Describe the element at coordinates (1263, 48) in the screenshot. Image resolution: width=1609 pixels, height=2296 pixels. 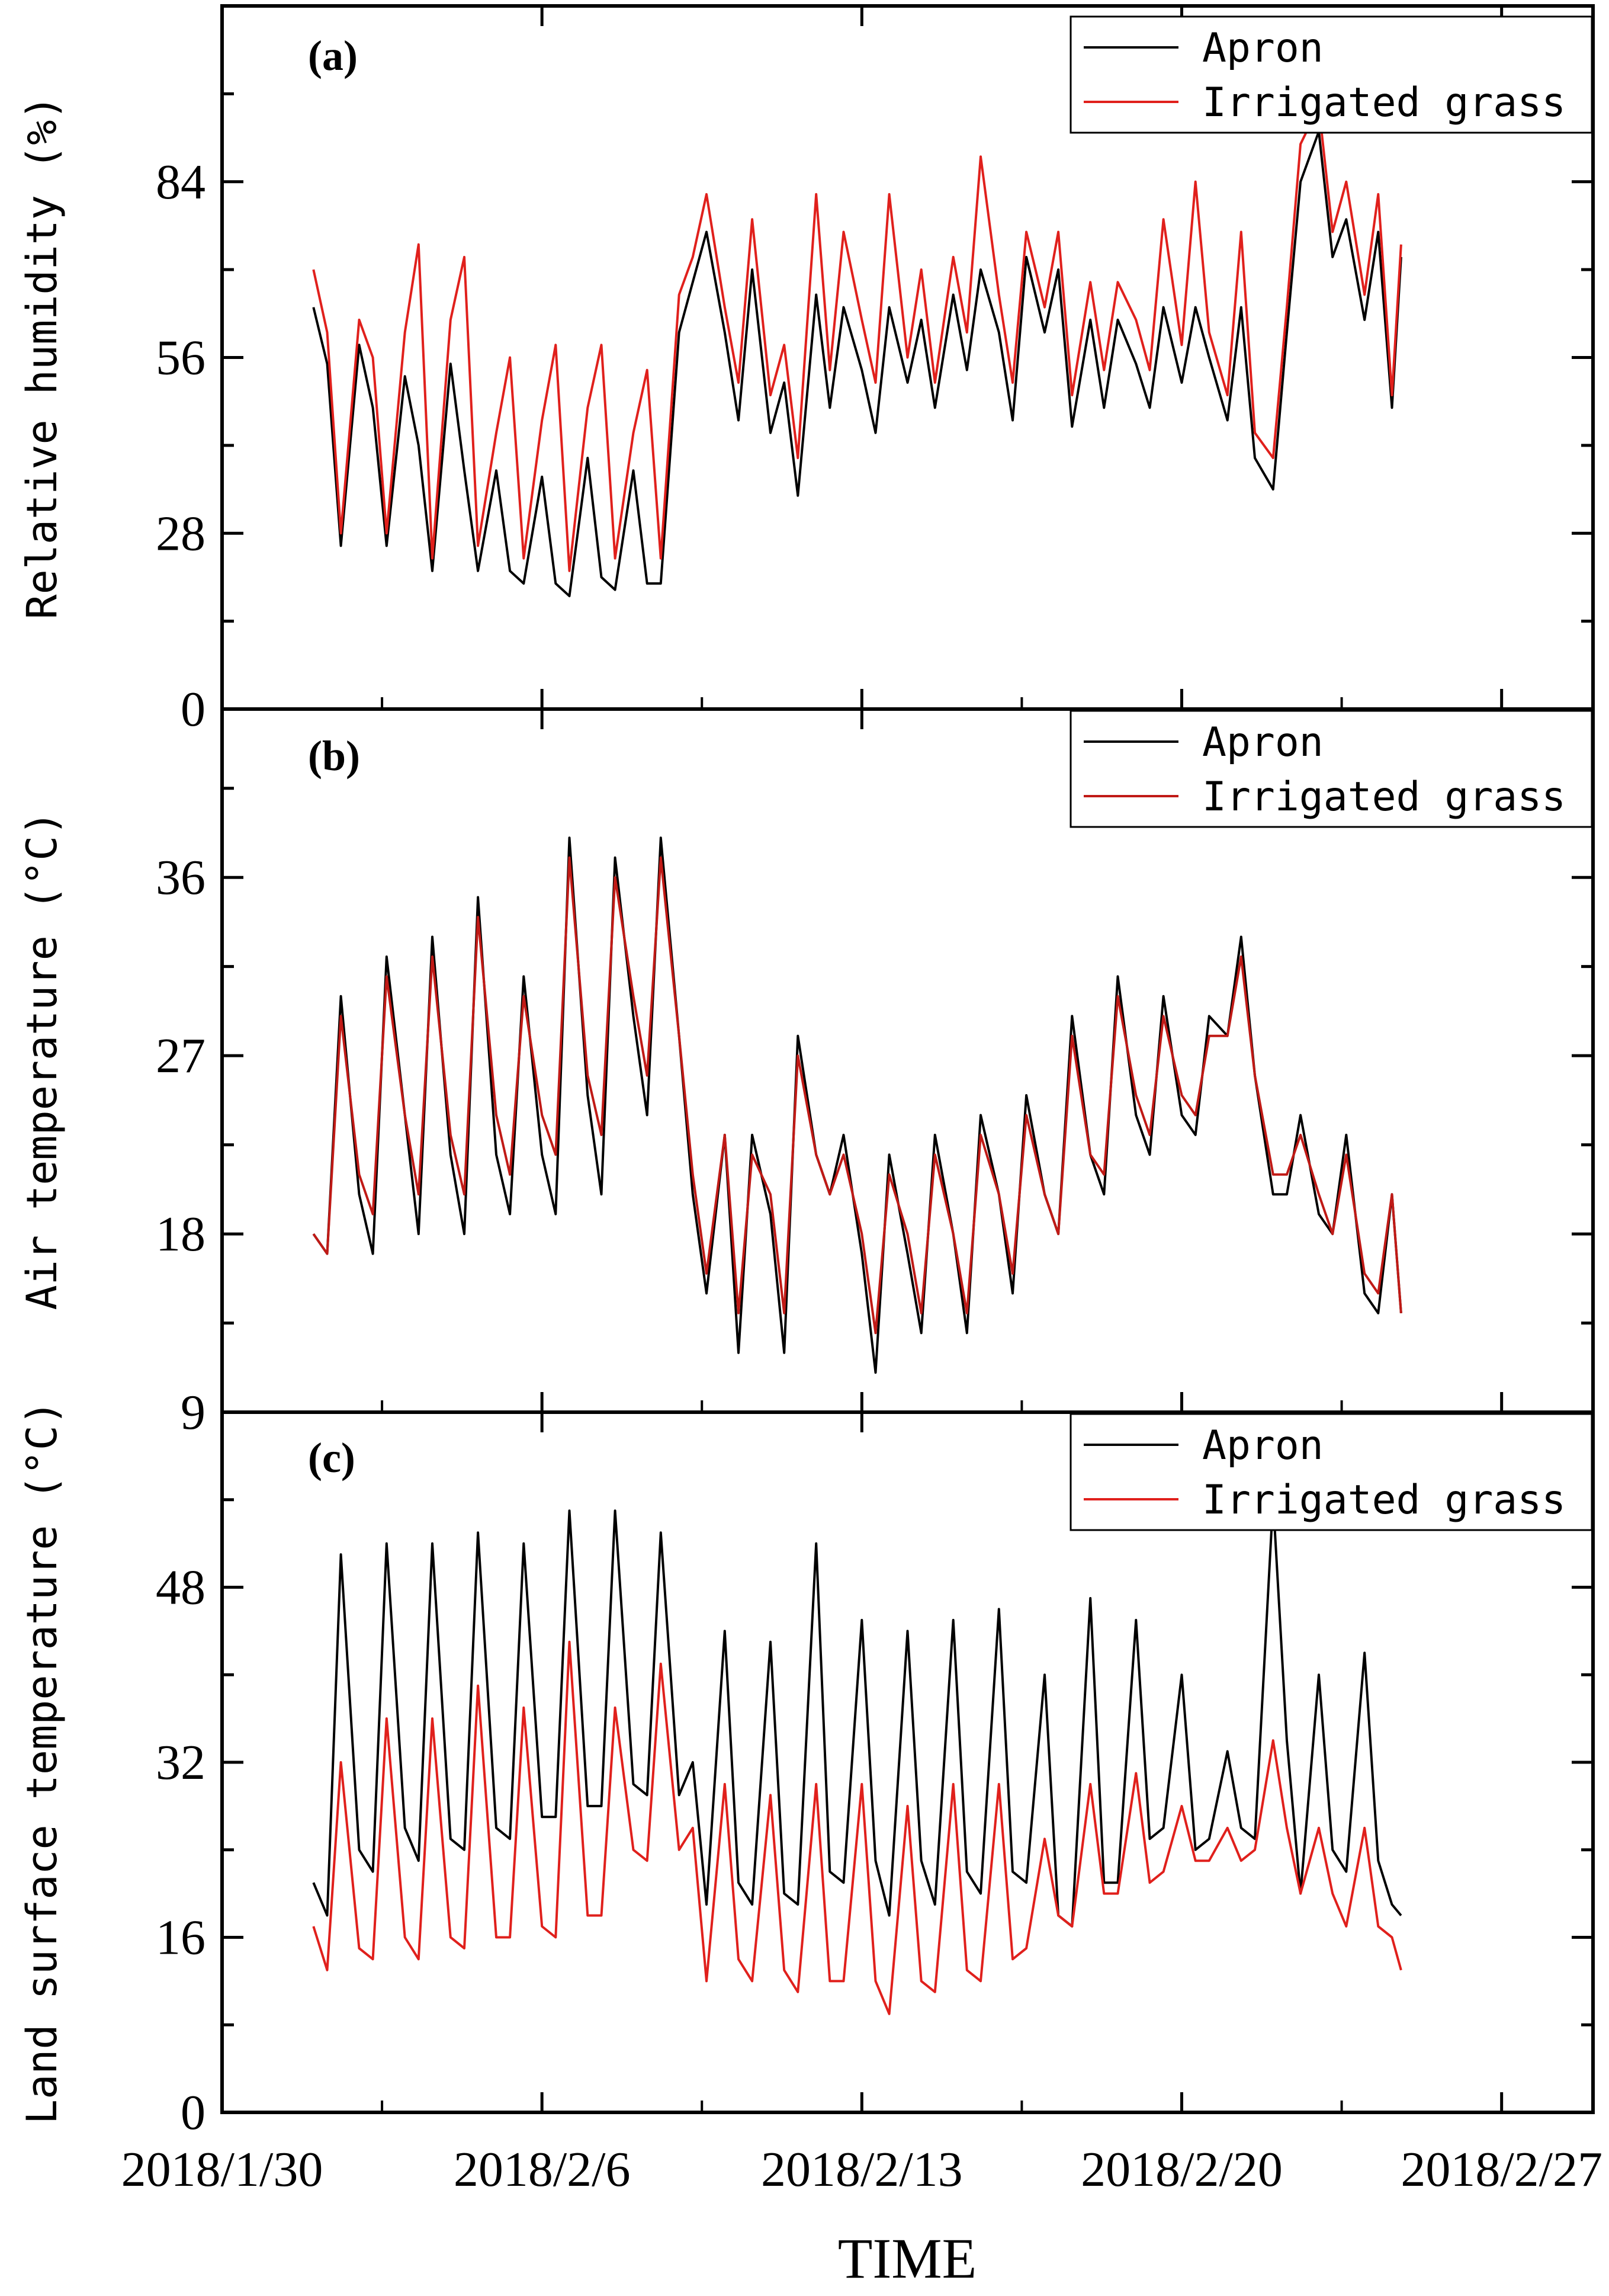
I see `legend-a-apron-label: Apron` at that location.